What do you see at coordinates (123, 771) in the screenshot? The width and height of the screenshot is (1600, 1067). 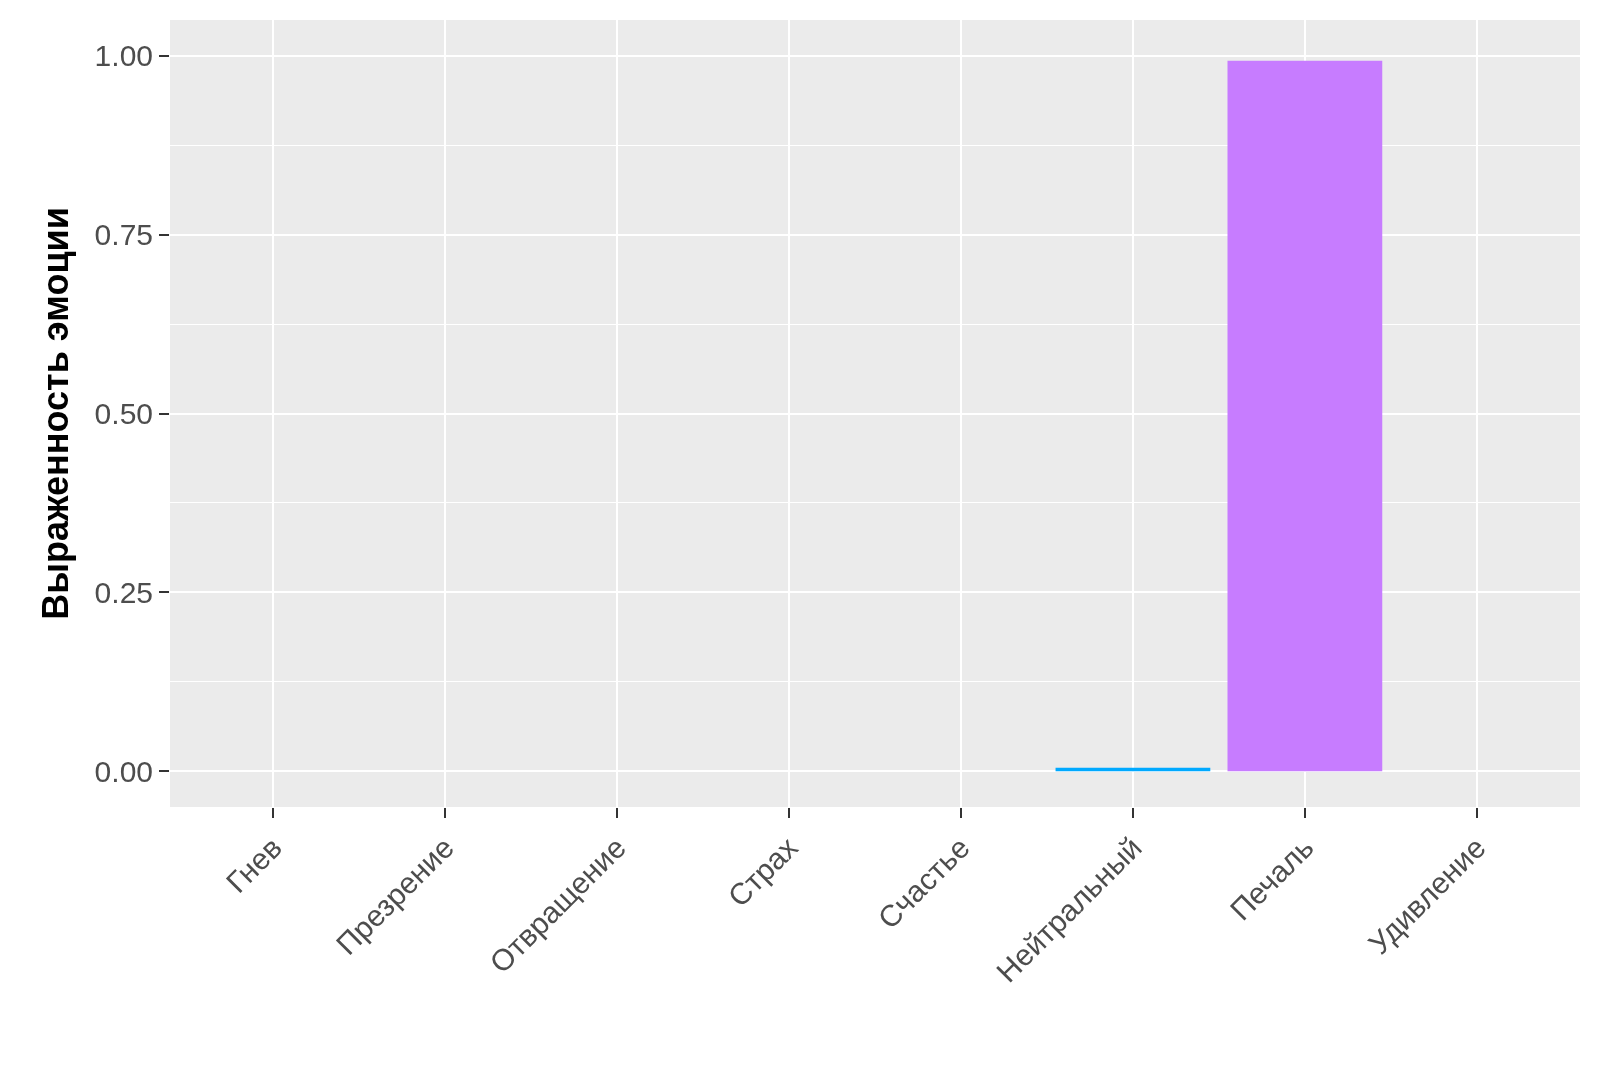 I see `y-tick-label: 0.00` at bounding box center [123, 771].